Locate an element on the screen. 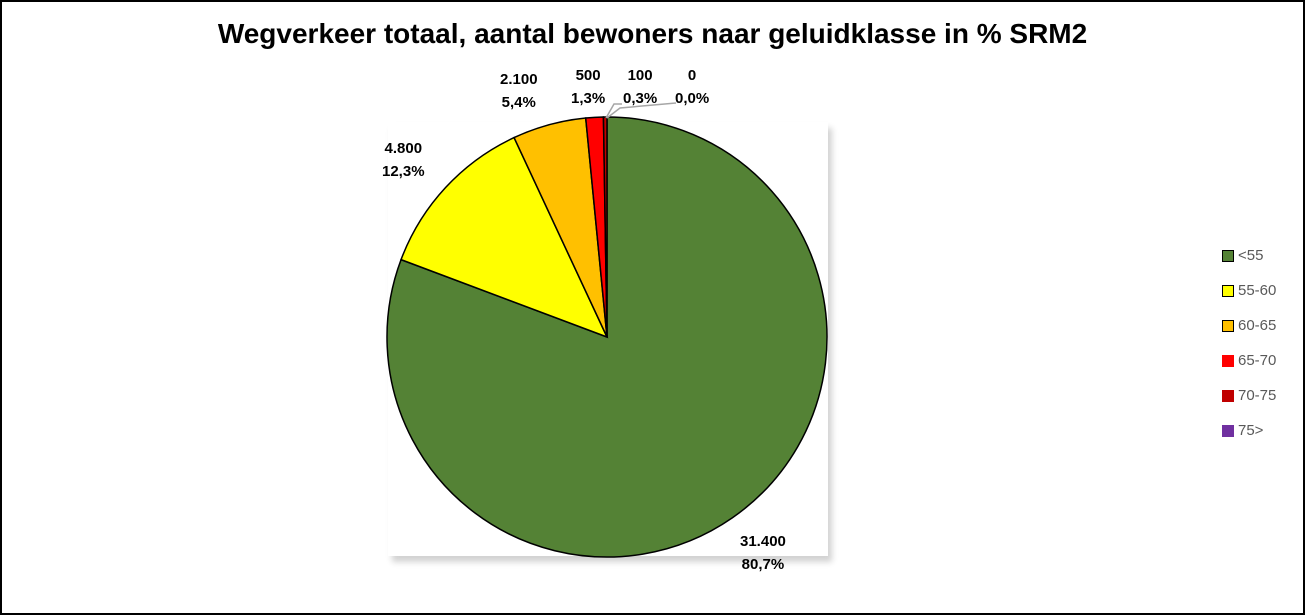 The width and height of the screenshot is (1305, 615). label-pct: 80,7% is located at coordinates (763, 564).